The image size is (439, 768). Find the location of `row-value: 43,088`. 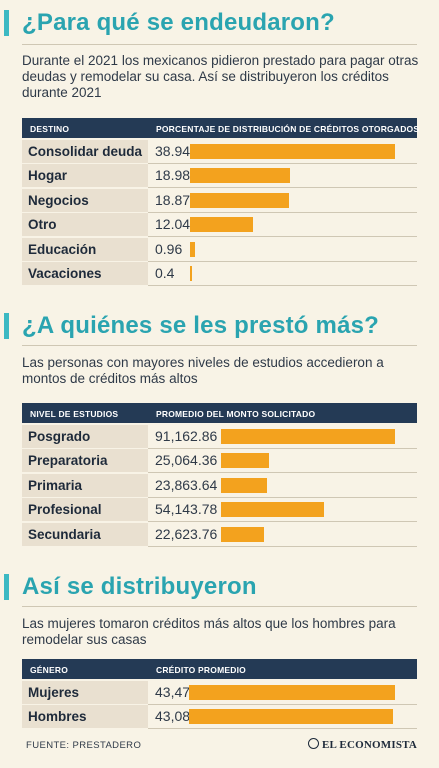

row-value: 43,088 is located at coordinates (176, 716).